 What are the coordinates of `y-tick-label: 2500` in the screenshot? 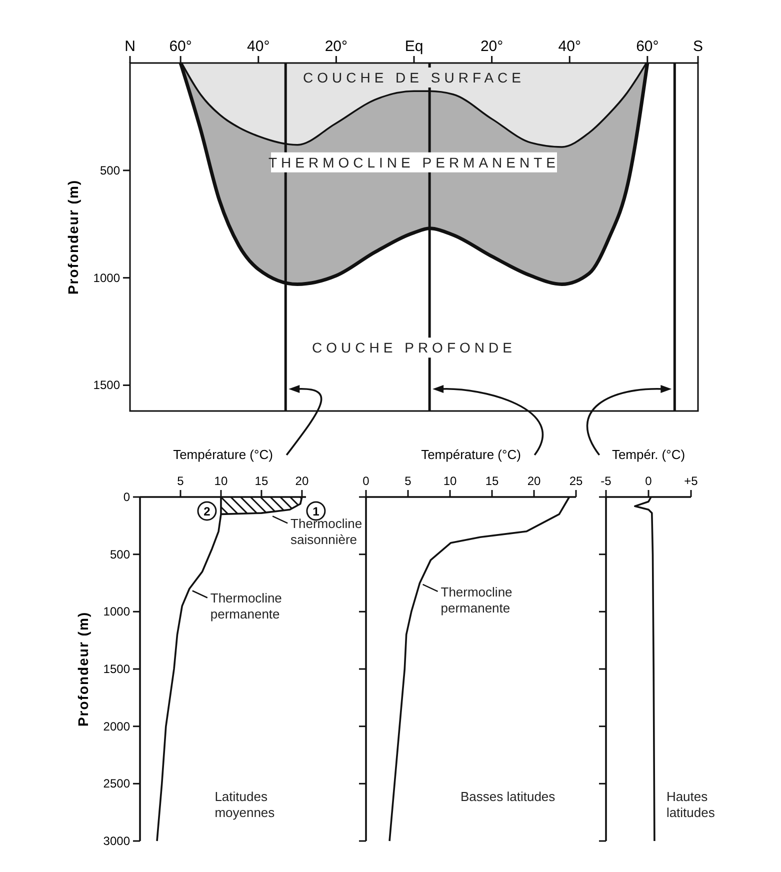 It's located at (116, 783).